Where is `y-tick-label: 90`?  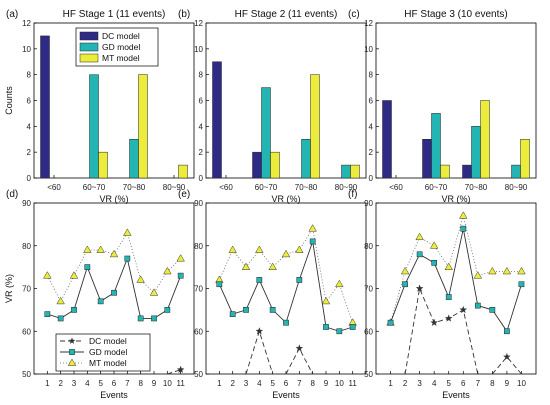
y-tick-label: 90 is located at coordinates (368, 203).